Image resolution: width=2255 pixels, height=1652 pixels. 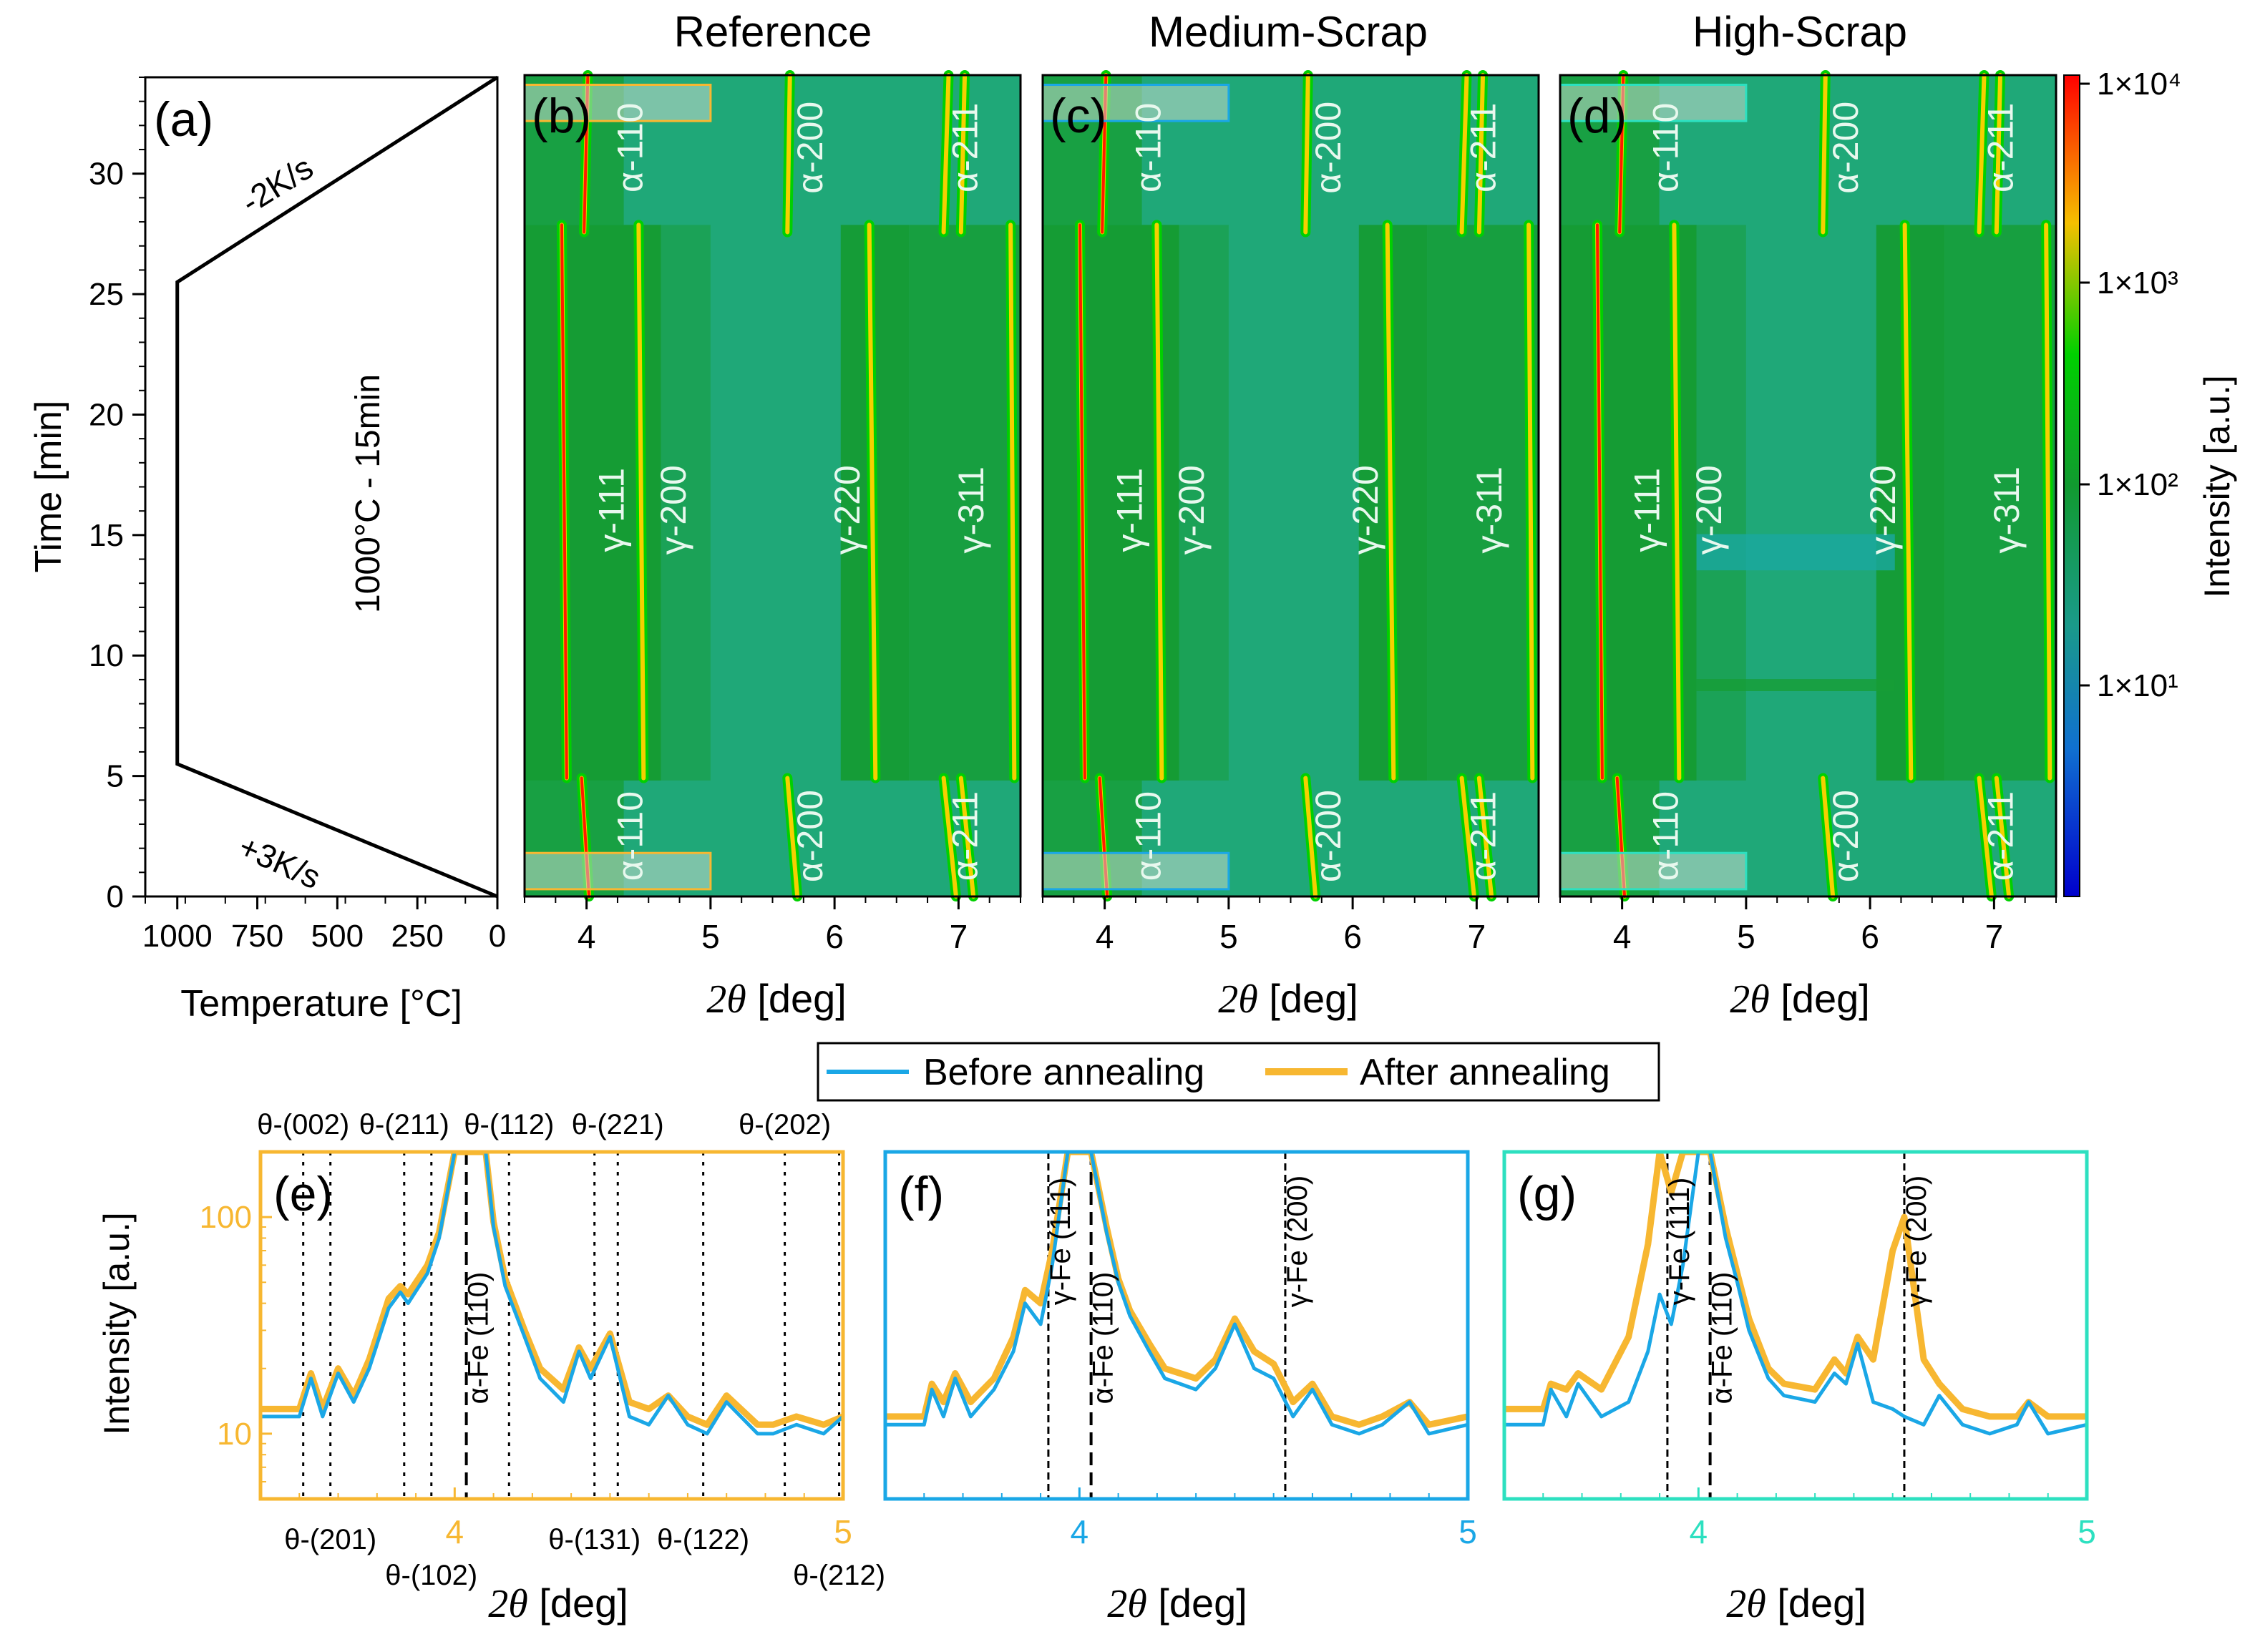 I want to click on legend-before-label: Before annealing, so click(x=1063, y=1072).